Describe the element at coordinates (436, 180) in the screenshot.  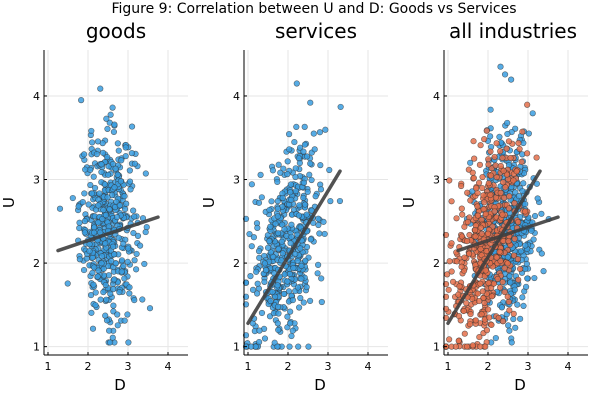
I see `y-tick-label: 3` at that location.